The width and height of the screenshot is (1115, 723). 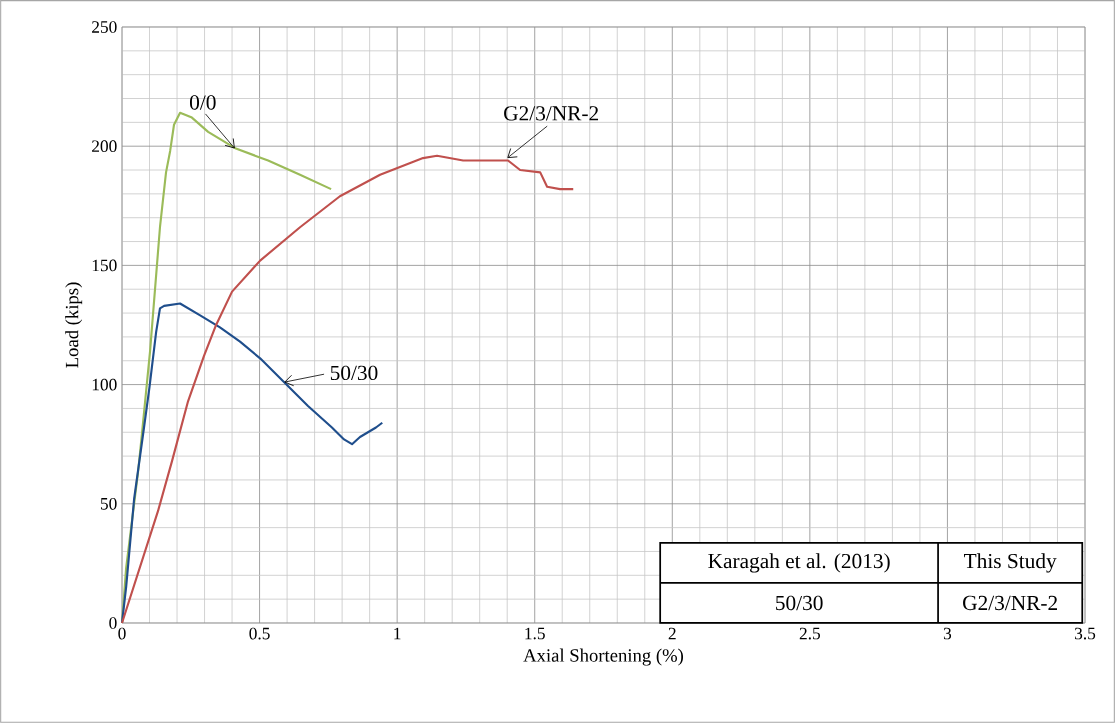 I want to click on y-tick-label: 150, so click(x=104, y=265).